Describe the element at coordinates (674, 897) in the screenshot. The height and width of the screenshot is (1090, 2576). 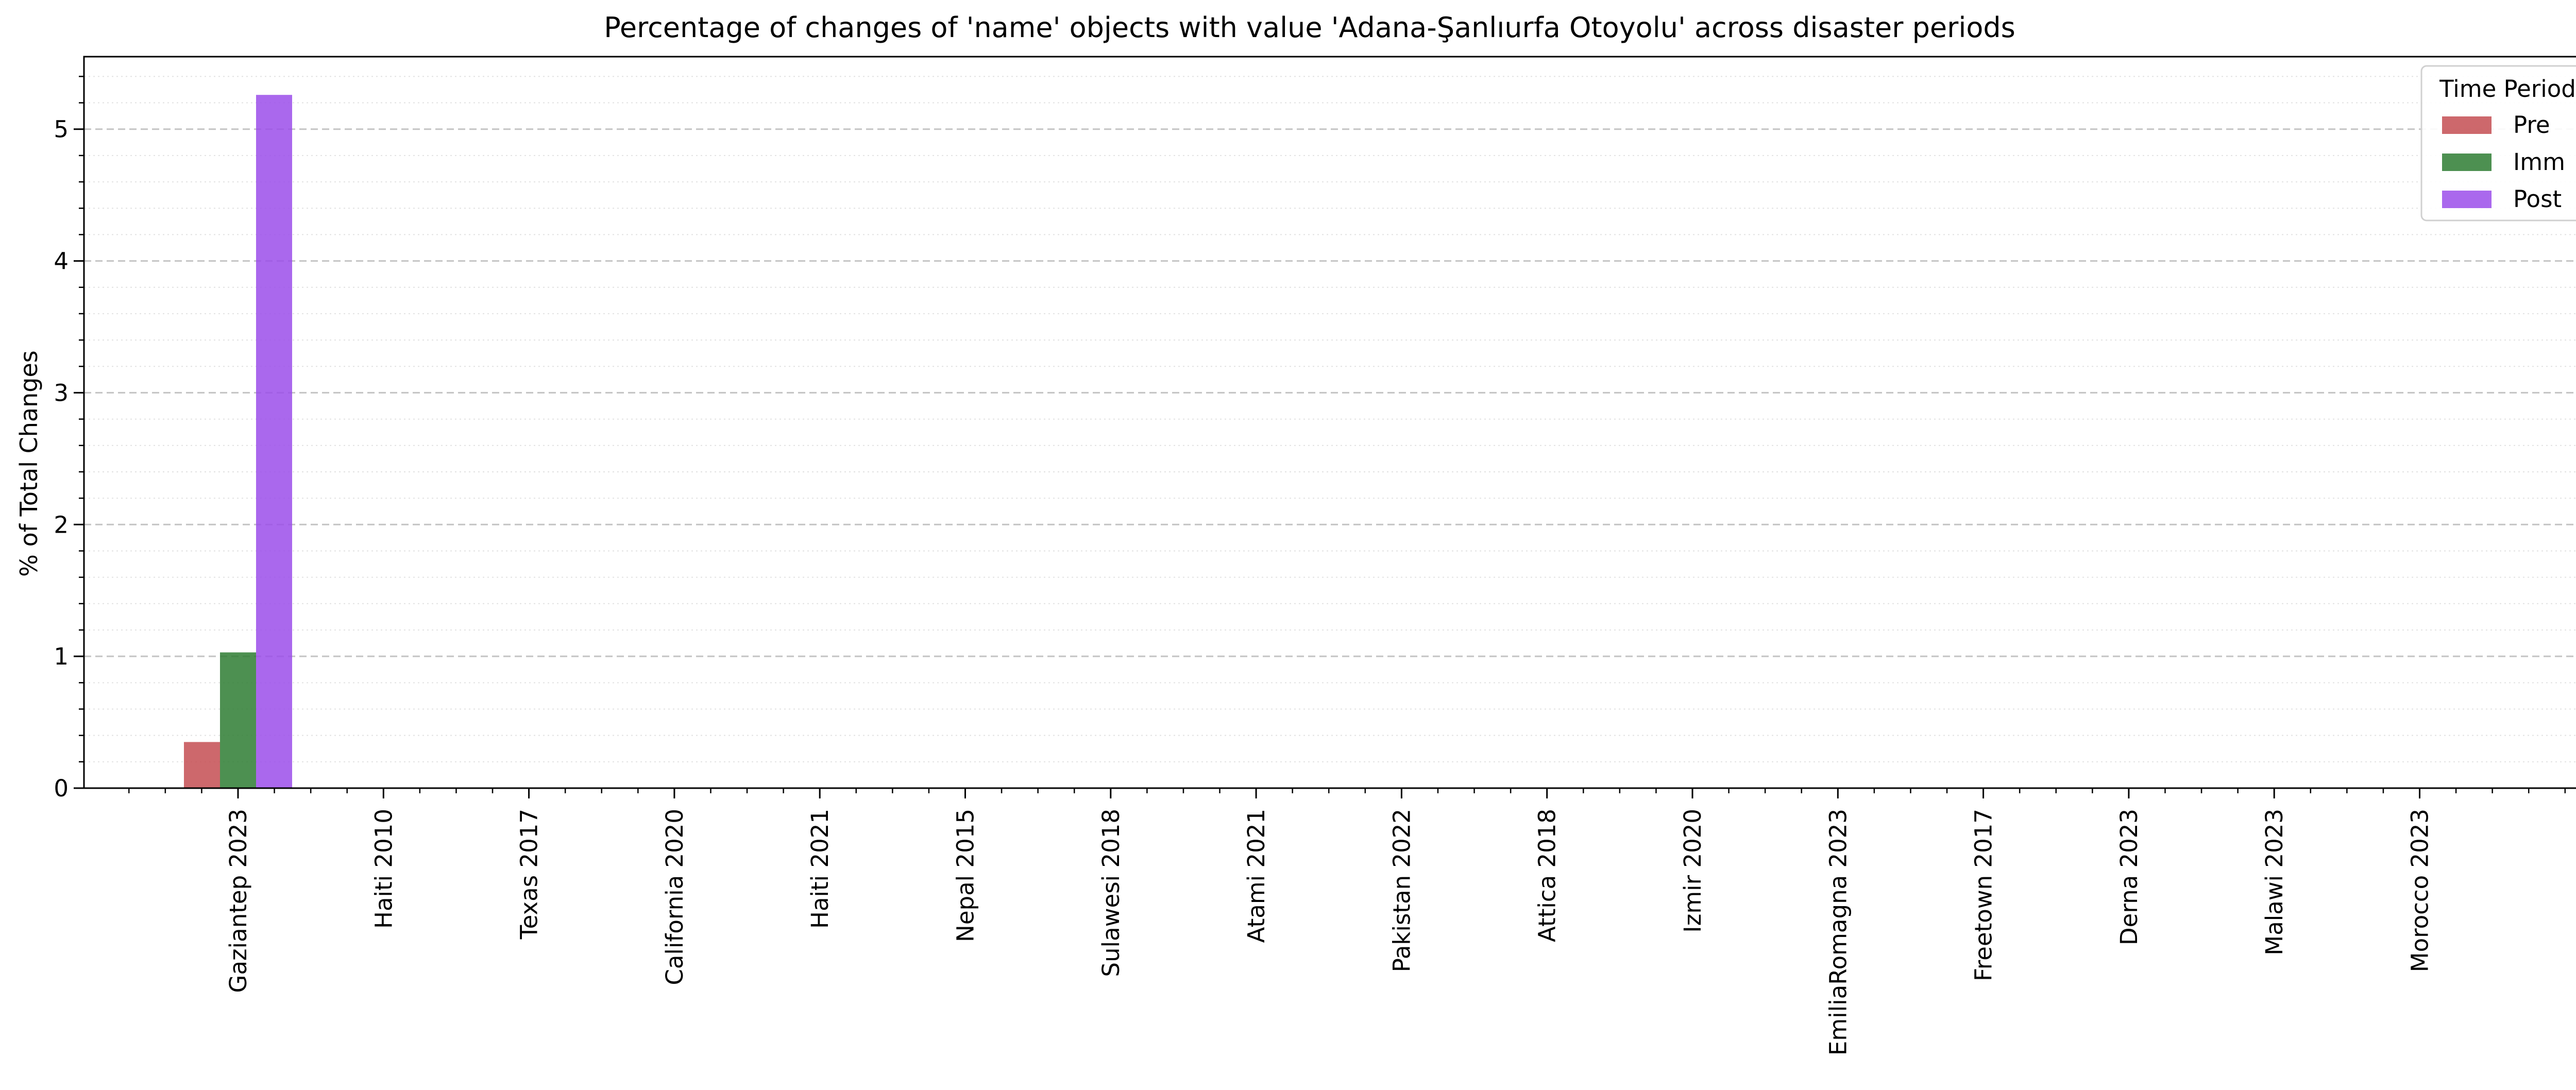
I see `x-tick-label: California 2020` at that location.